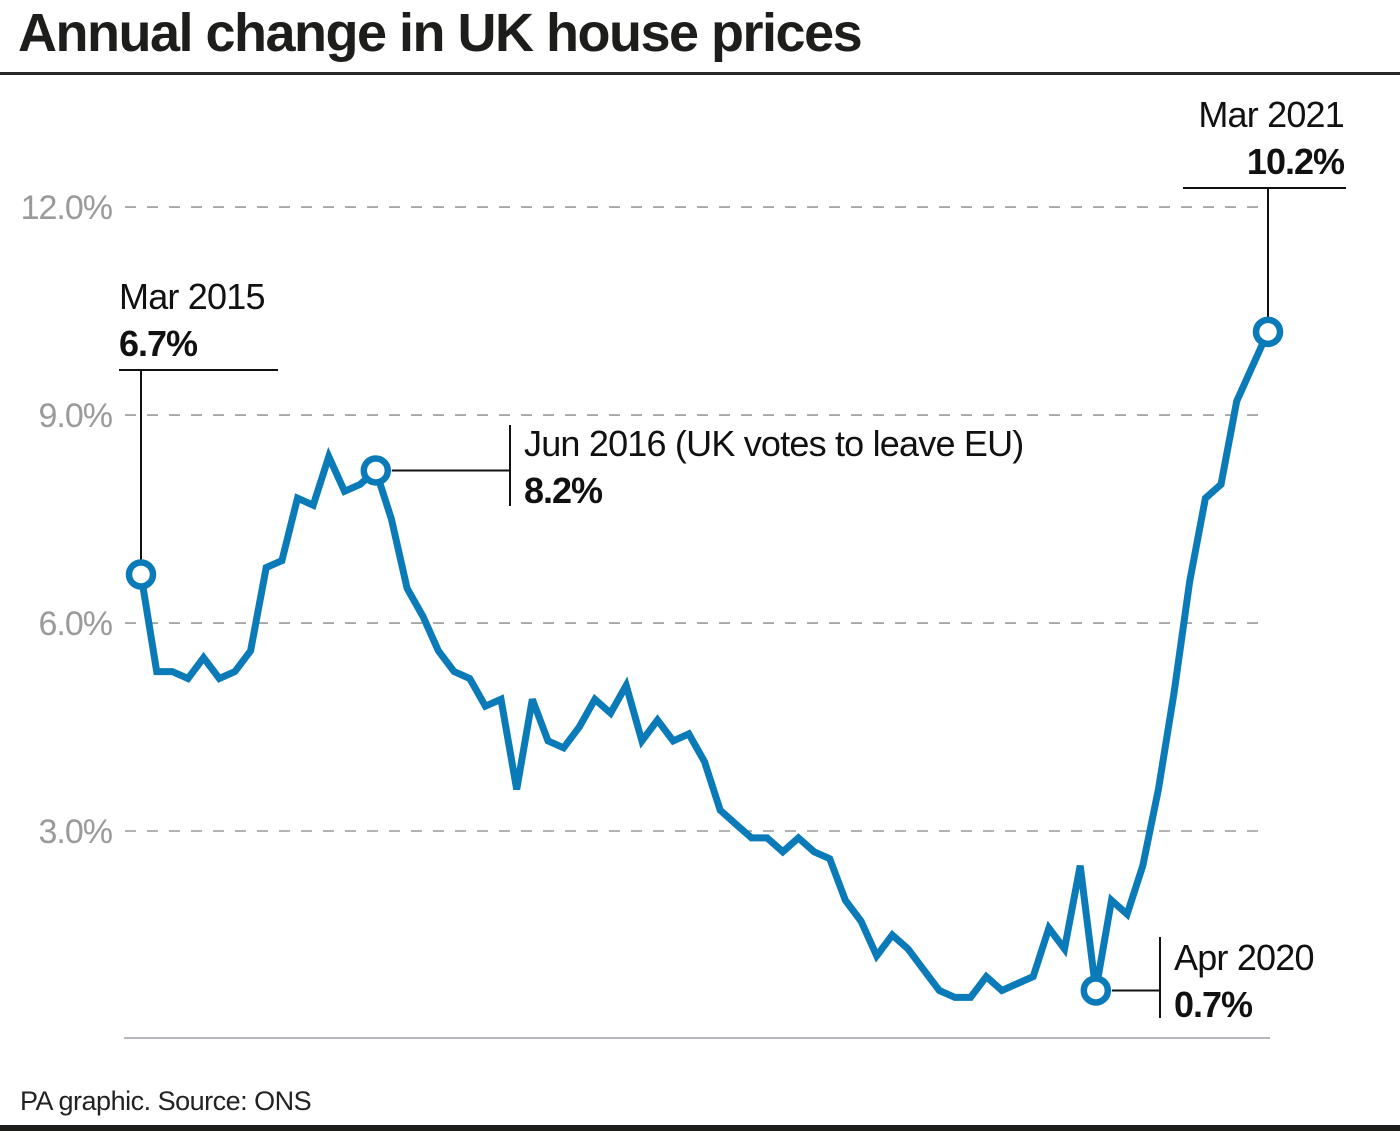  What do you see at coordinates (76, 624) in the screenshot?
I see `y-tick-label: 6.0%` at bounding box center [76, 624].